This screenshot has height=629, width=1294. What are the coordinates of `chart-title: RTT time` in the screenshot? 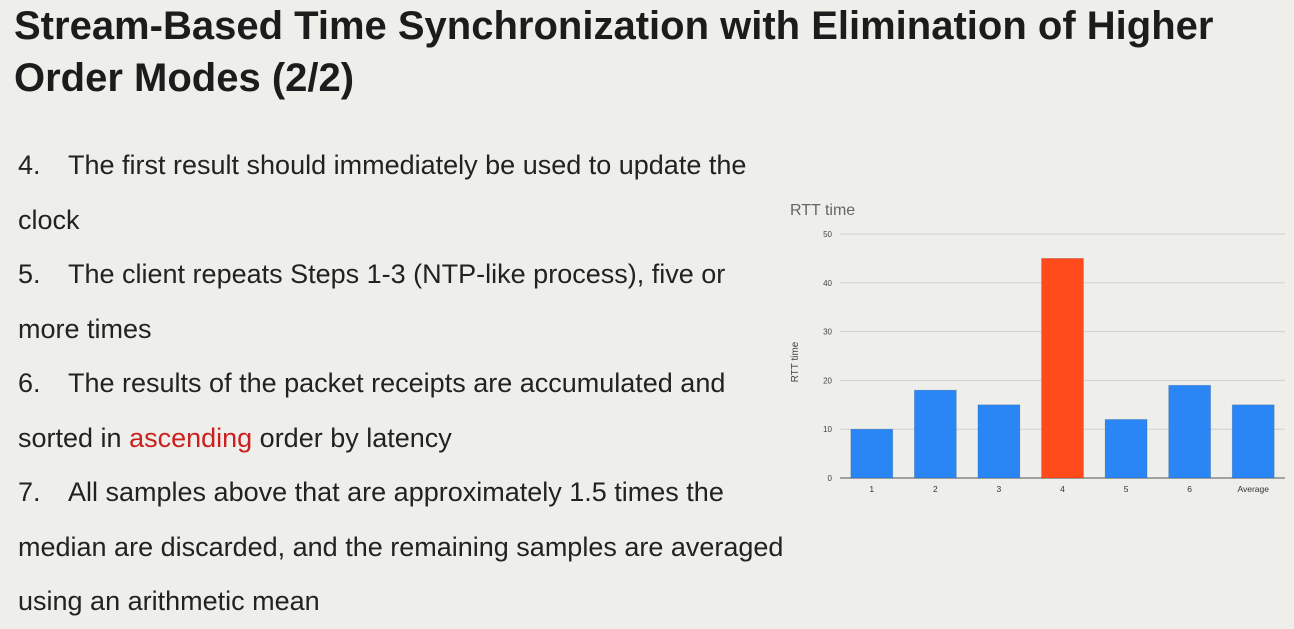 It's located at (822, 210).